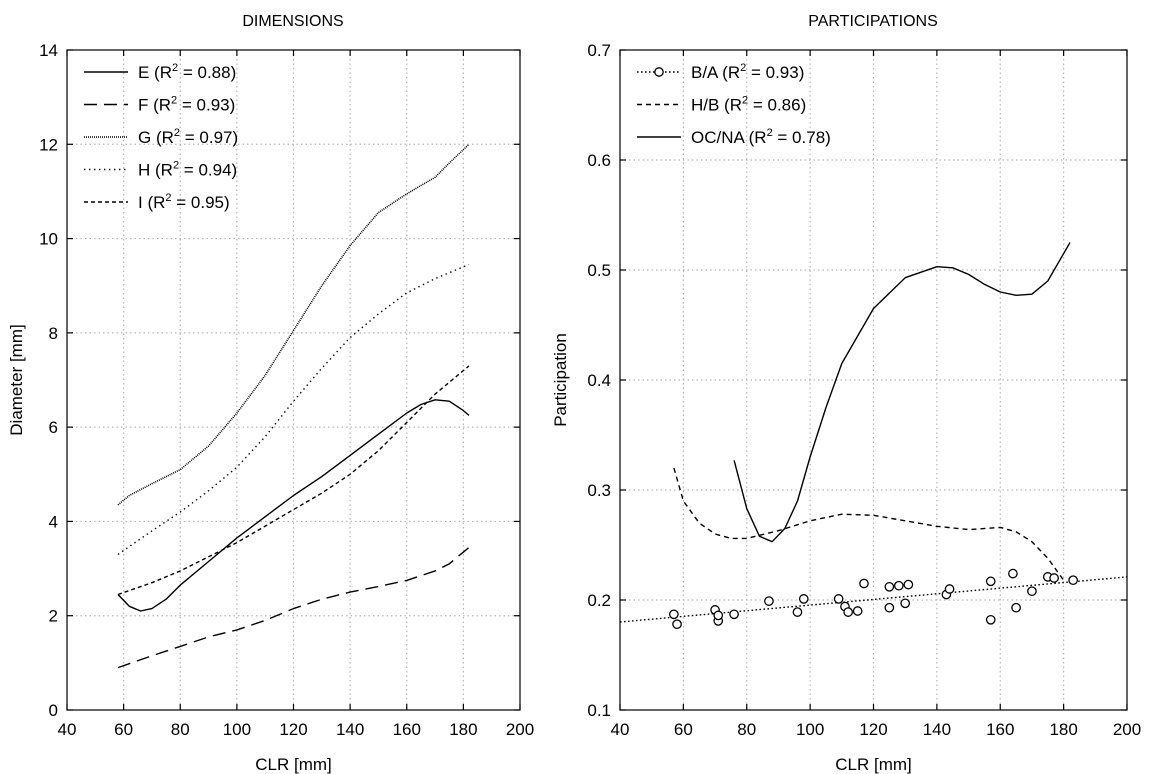 Image resolution: width=1151 pixels, height=774 pixels. I want to click on legend-label: H/B (R2 = 0.86), so click(748, 105).